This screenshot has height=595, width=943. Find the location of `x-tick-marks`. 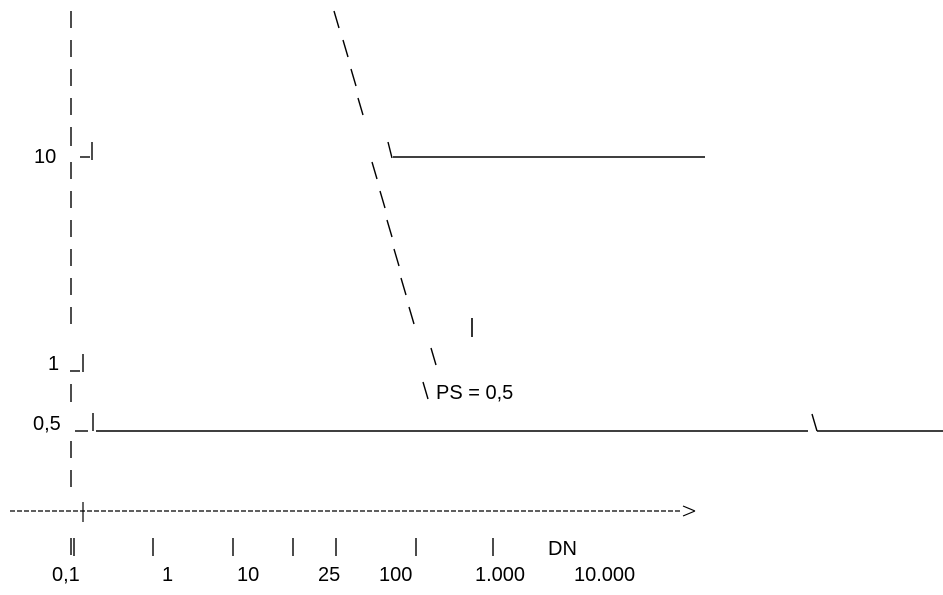

x-tick-marks is located at coordinates (283, 547).